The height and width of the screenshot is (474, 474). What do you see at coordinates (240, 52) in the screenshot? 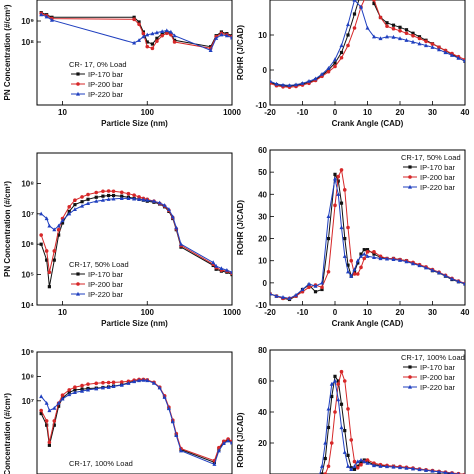
I see `y-axis-label: ROHR (J/CAD)` at bounding box center [240, 52].